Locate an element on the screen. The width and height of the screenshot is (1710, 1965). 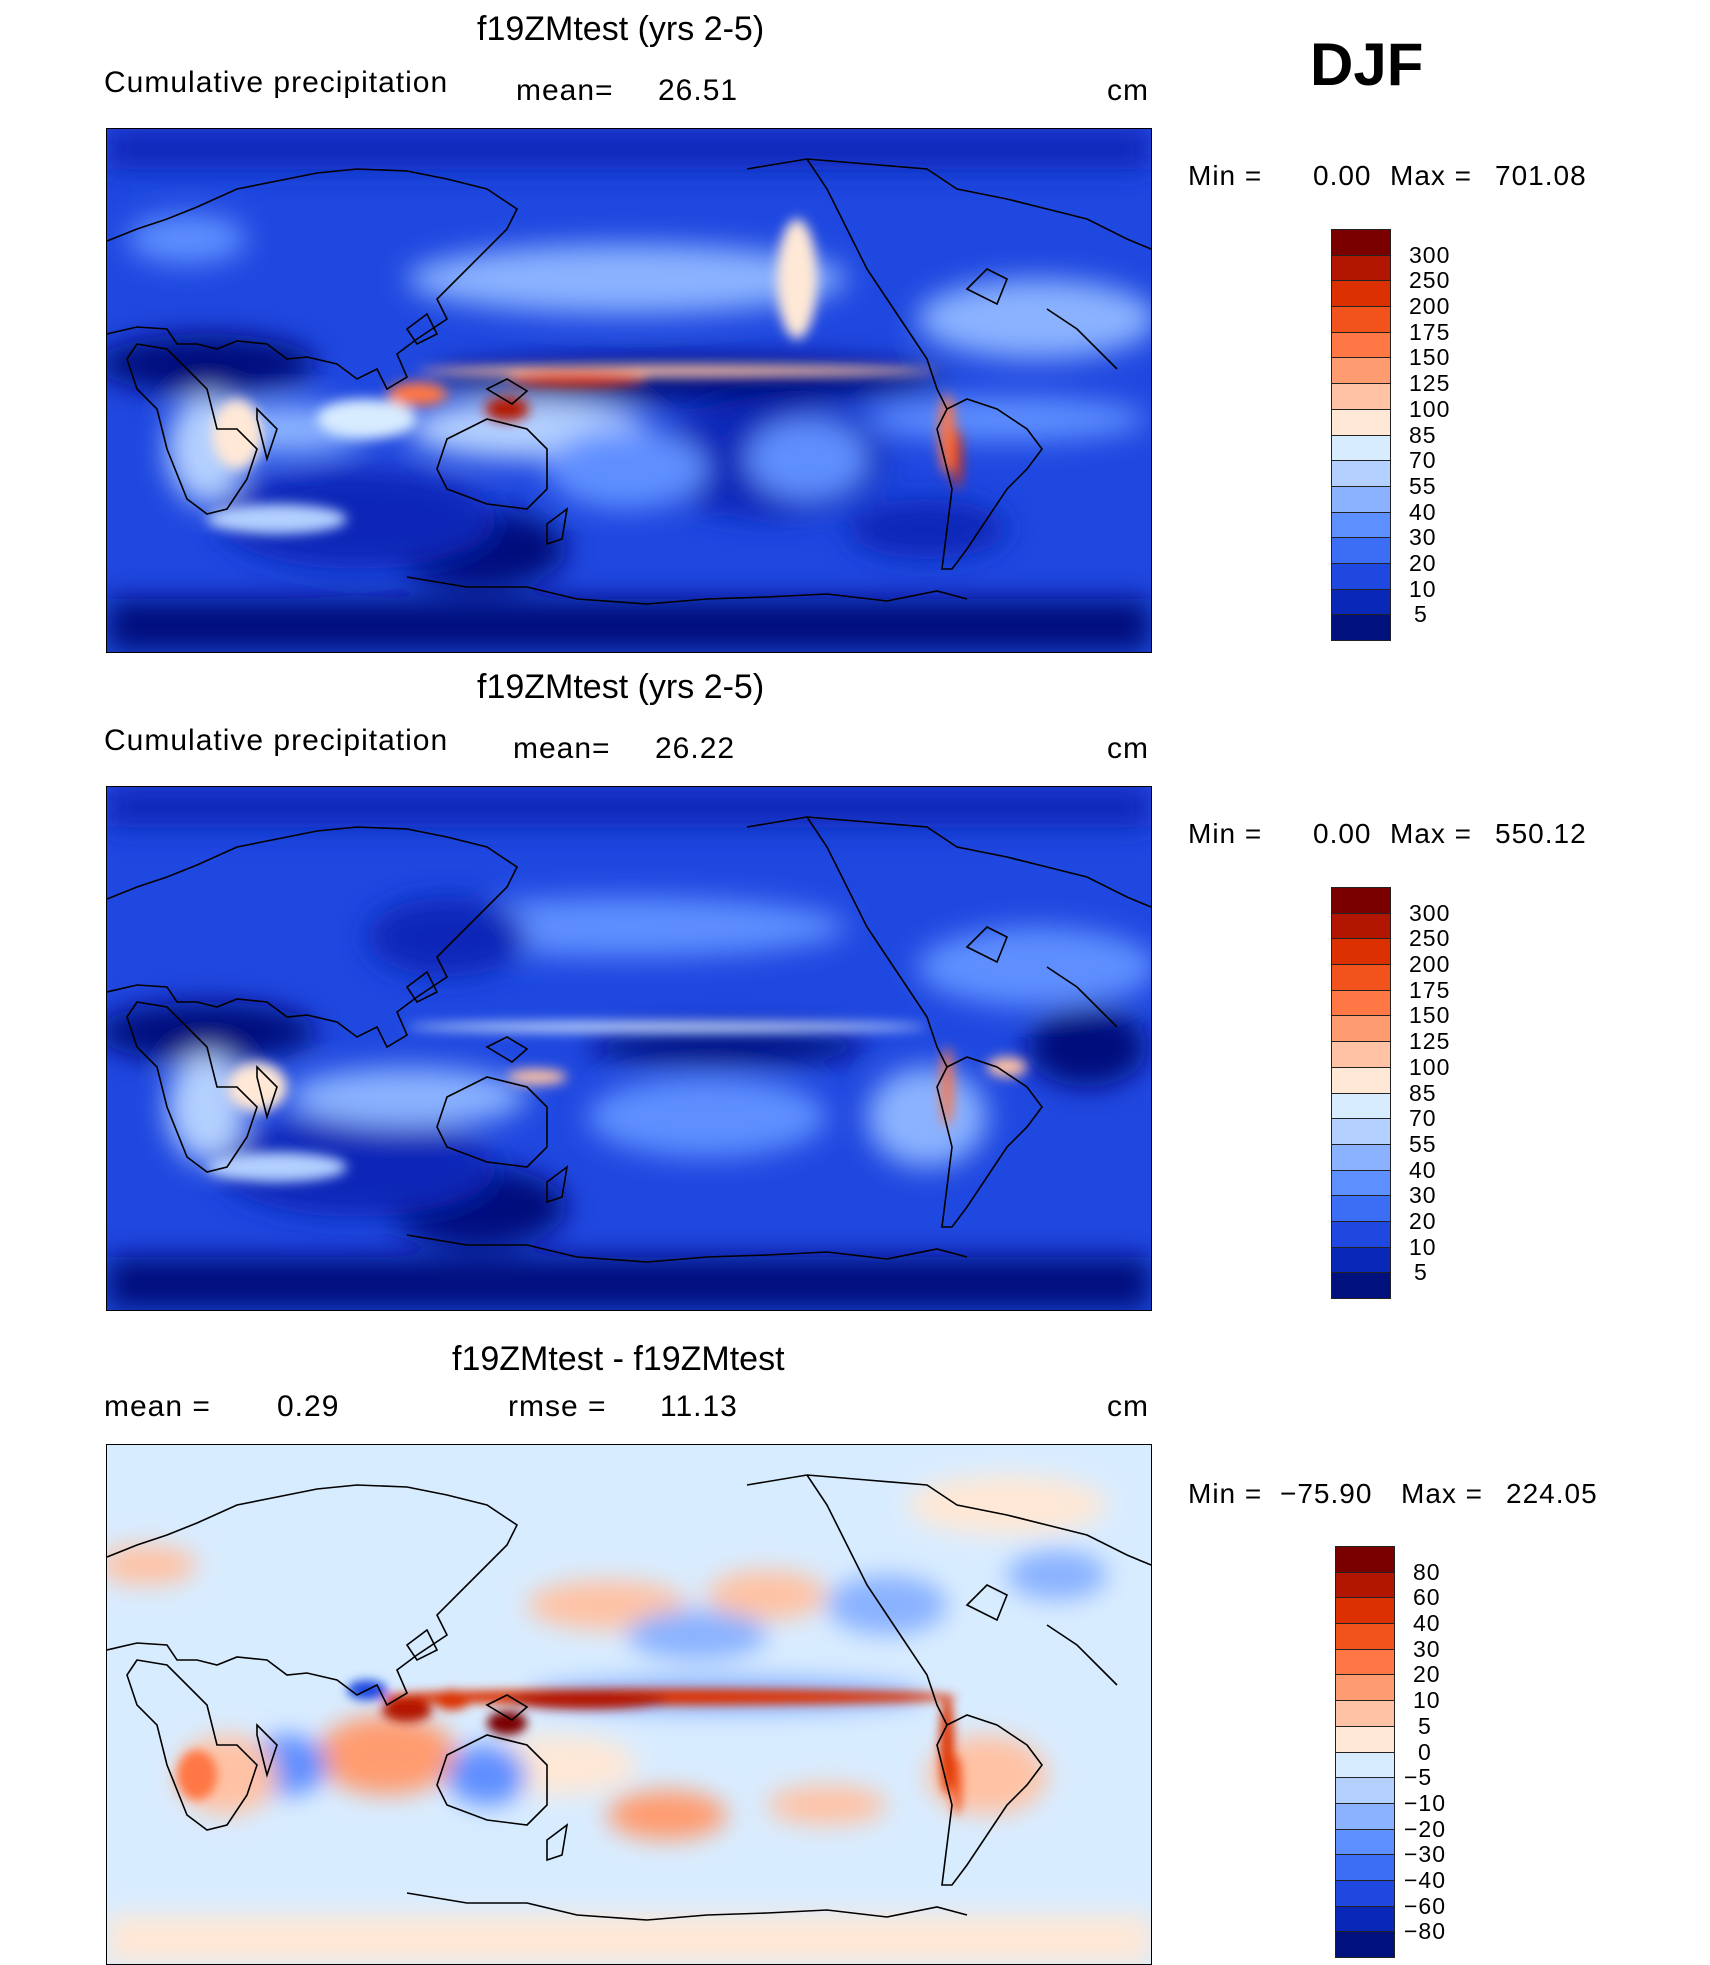
colorbar-tick-label: 200 is located at coordinates (1430, 306).